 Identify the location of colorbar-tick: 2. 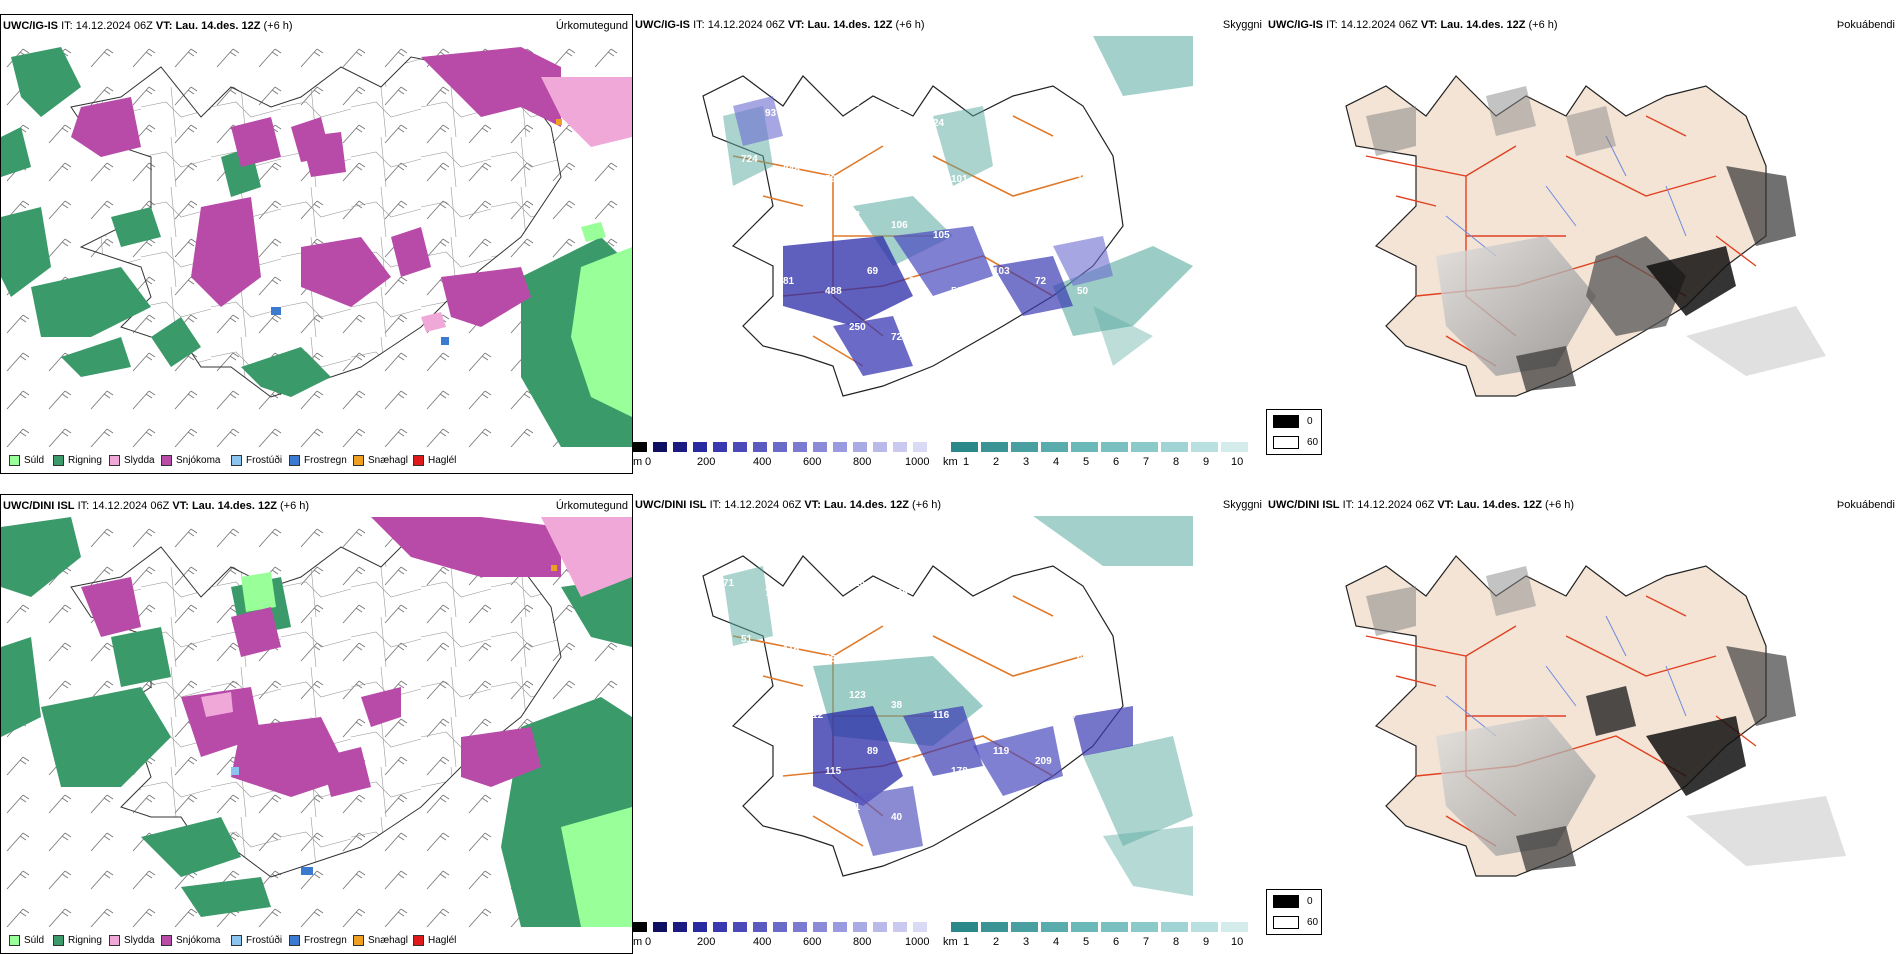
(996, 462).